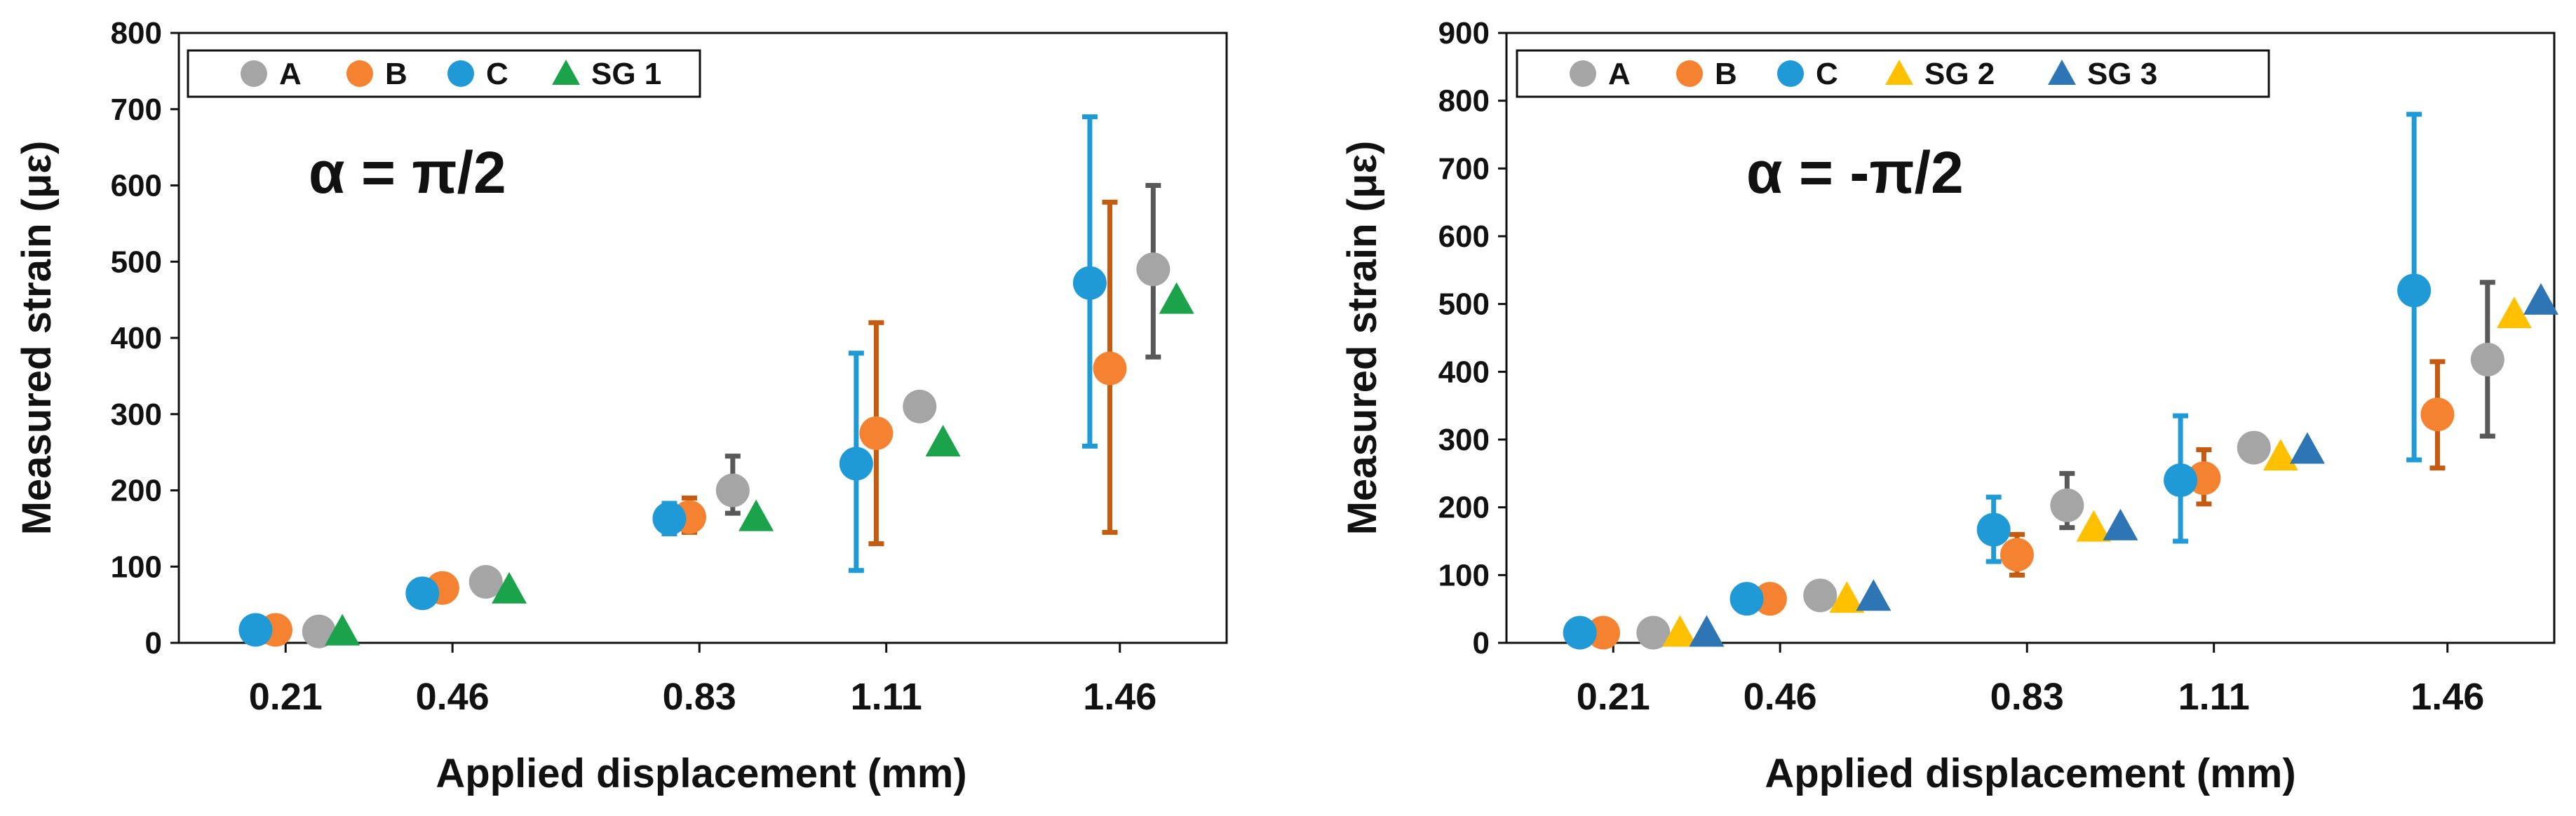 The width and height of the screenshot is (2576, 816). Describe the element at coordinates (1959, 74) in the screenshot. I see `legend-label: SG 2` at that location.